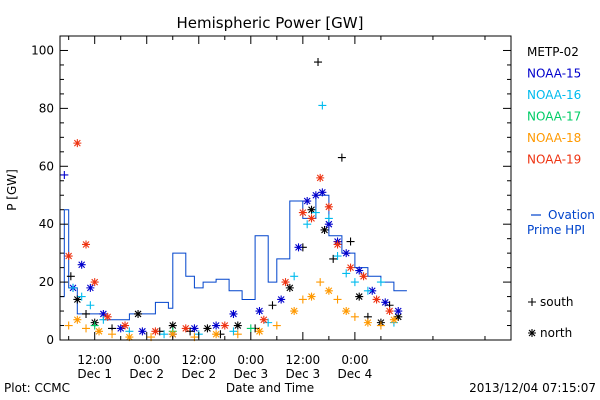 The width and height of the screenshot is (600, 400). Describe the element at coordinates (571, 215) in the screenshot. I see `legend-hpi-label: Ovation` at that location.